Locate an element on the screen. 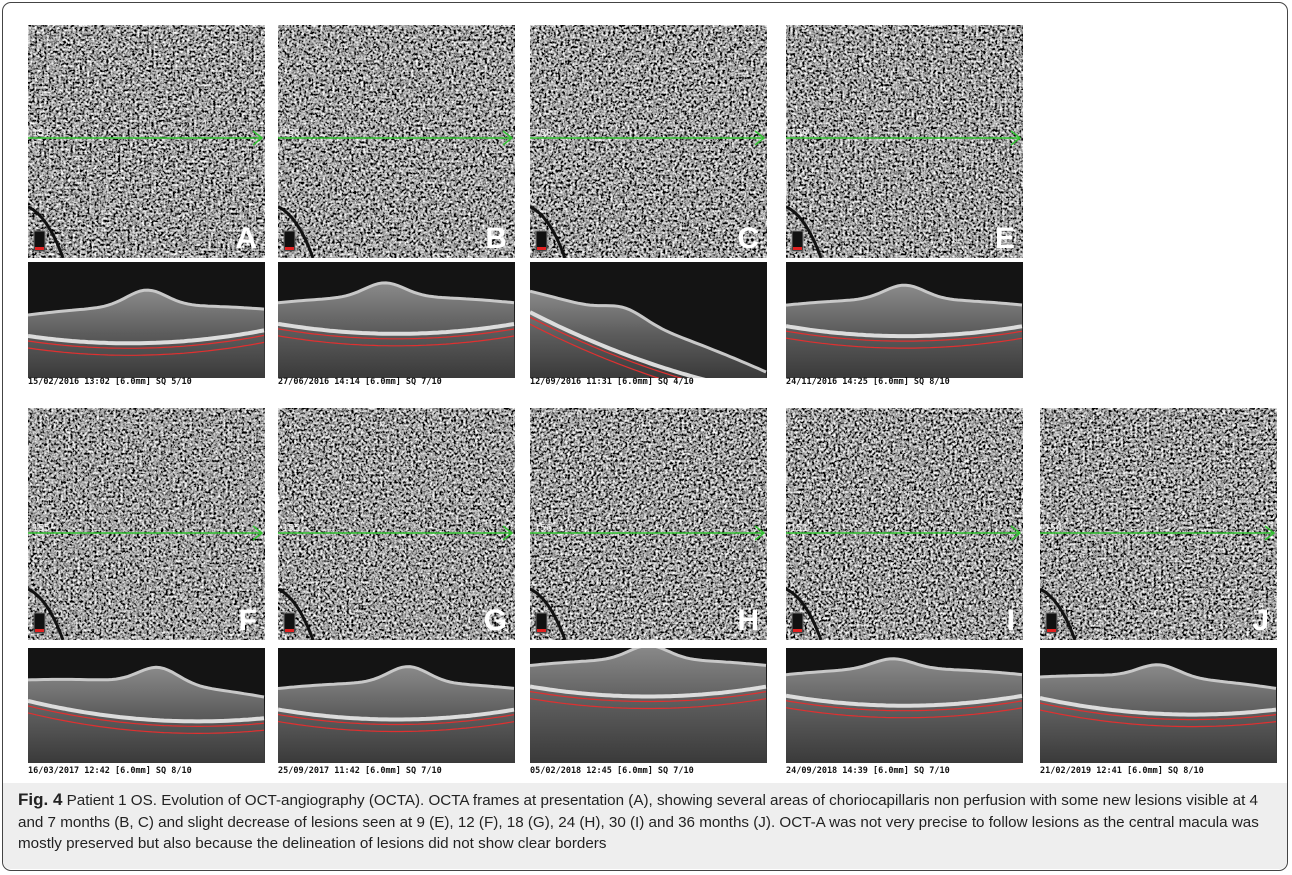 This screenshot has width=1292, height=875. scan-line-number: 158 is located at coordinates (1053, 528).